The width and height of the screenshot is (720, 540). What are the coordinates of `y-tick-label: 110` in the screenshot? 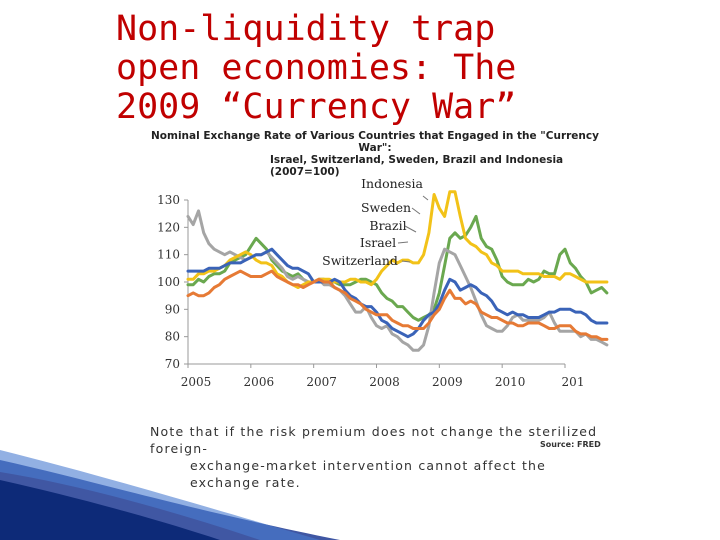 It's located at (168, 255).